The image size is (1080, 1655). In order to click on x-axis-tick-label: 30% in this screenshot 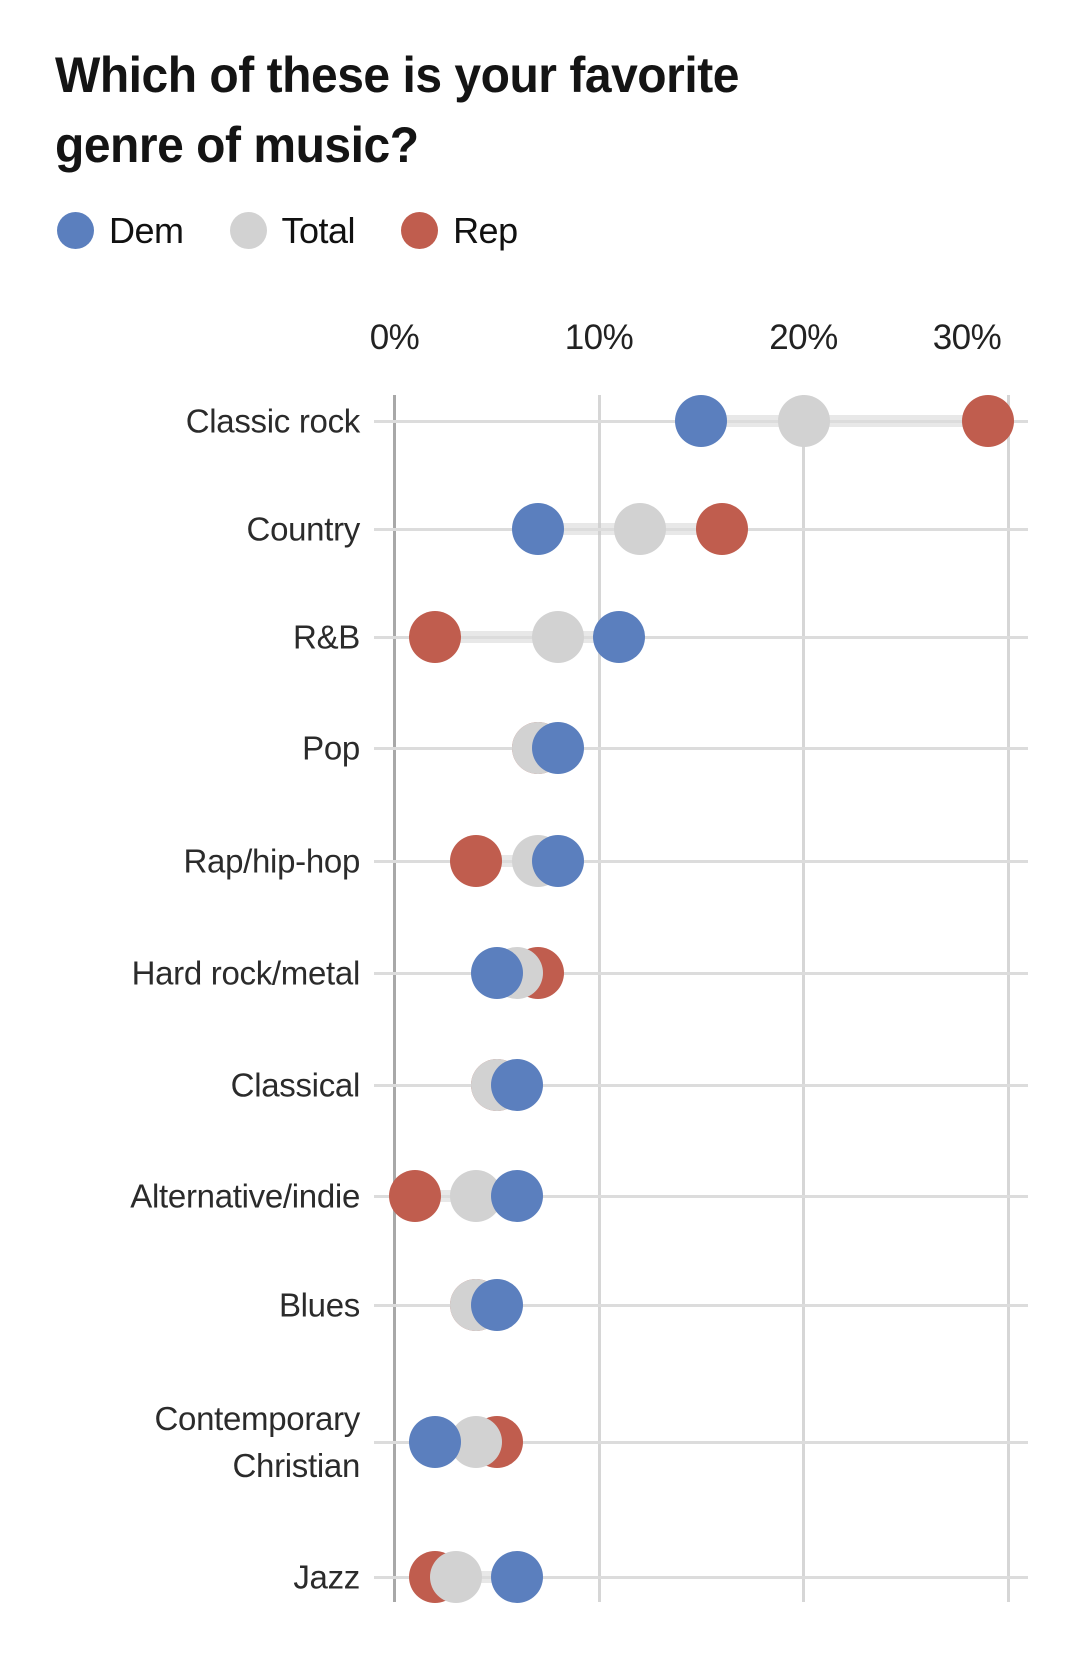, I will do `click(967, 337)`.